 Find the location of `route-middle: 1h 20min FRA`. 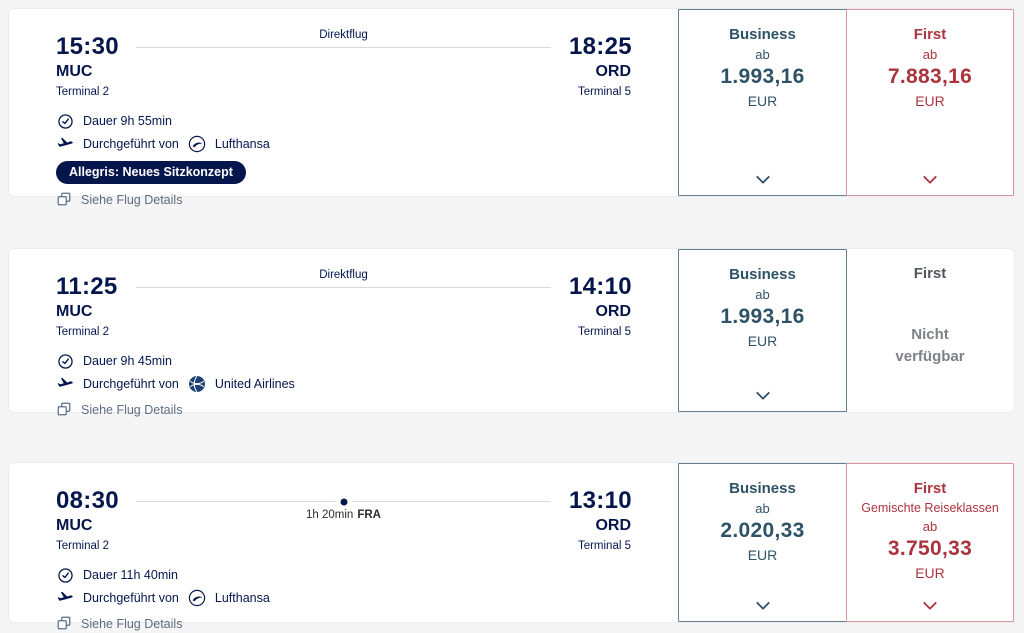

route-middle: 1h 20min FRA is located at coordinates (343, 502).